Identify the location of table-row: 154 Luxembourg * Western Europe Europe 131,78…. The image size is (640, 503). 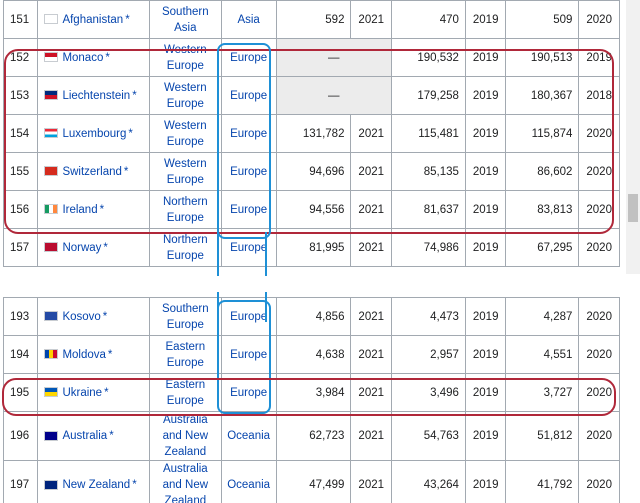
(311, 133).